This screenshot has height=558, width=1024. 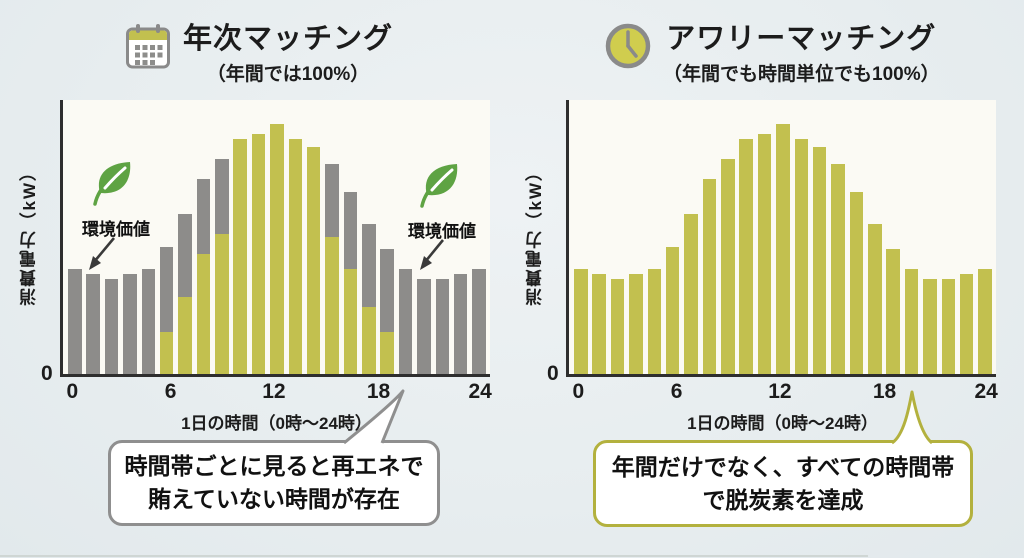 I want to click on x-tick-label: 6, so click(x=170, y=391).